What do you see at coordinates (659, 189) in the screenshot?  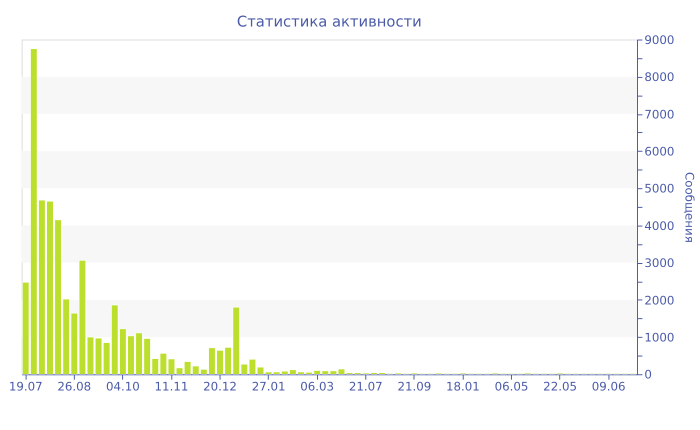 I see `y-tick-label: 5000` at bounding box center [659, 189].